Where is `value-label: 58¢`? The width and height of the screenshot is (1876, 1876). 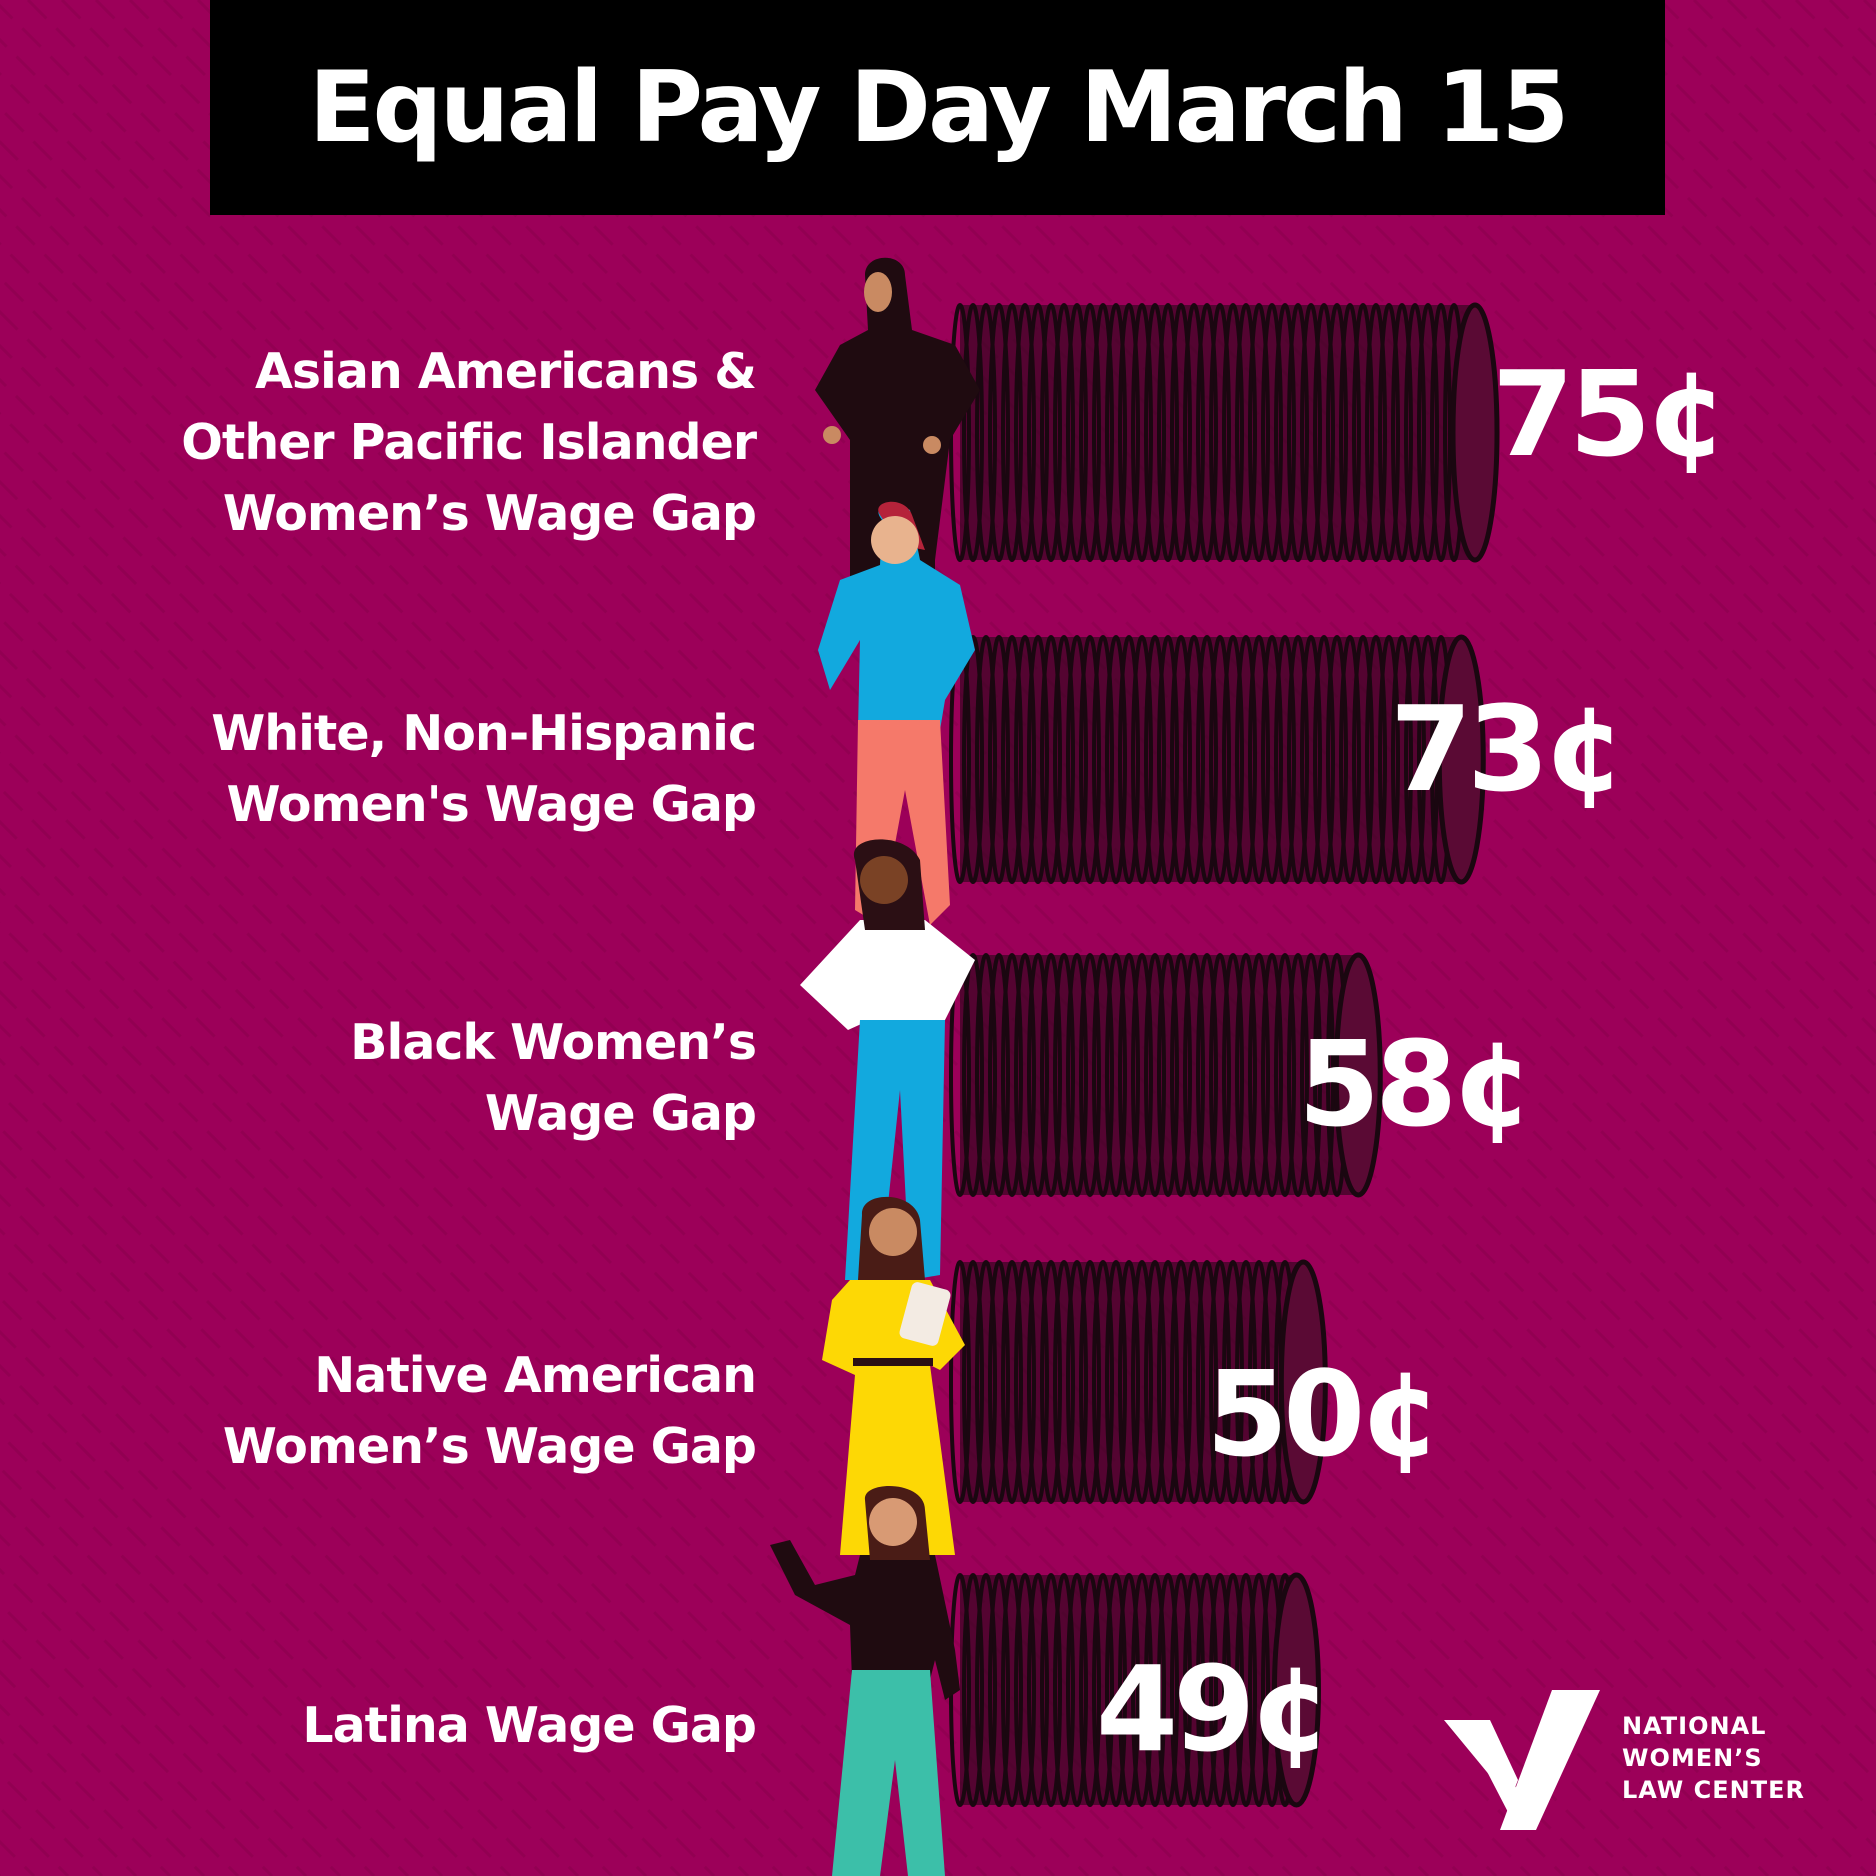 value-label: 58¢ is located at coordinates (1416, 1084).